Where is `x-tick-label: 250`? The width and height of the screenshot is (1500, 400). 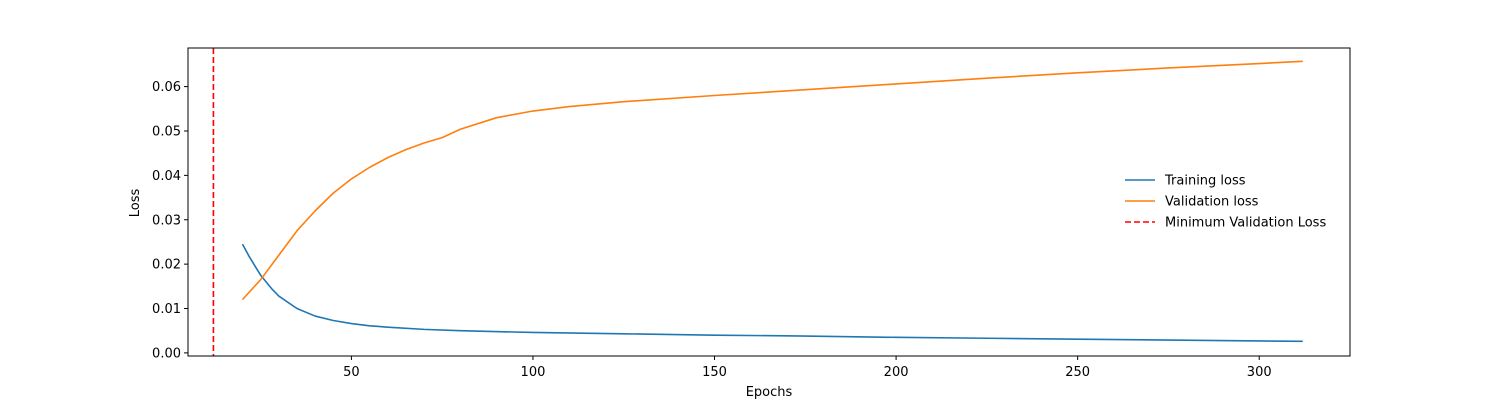 x-tick-label: 250 is located at coordinates (1077, 372).